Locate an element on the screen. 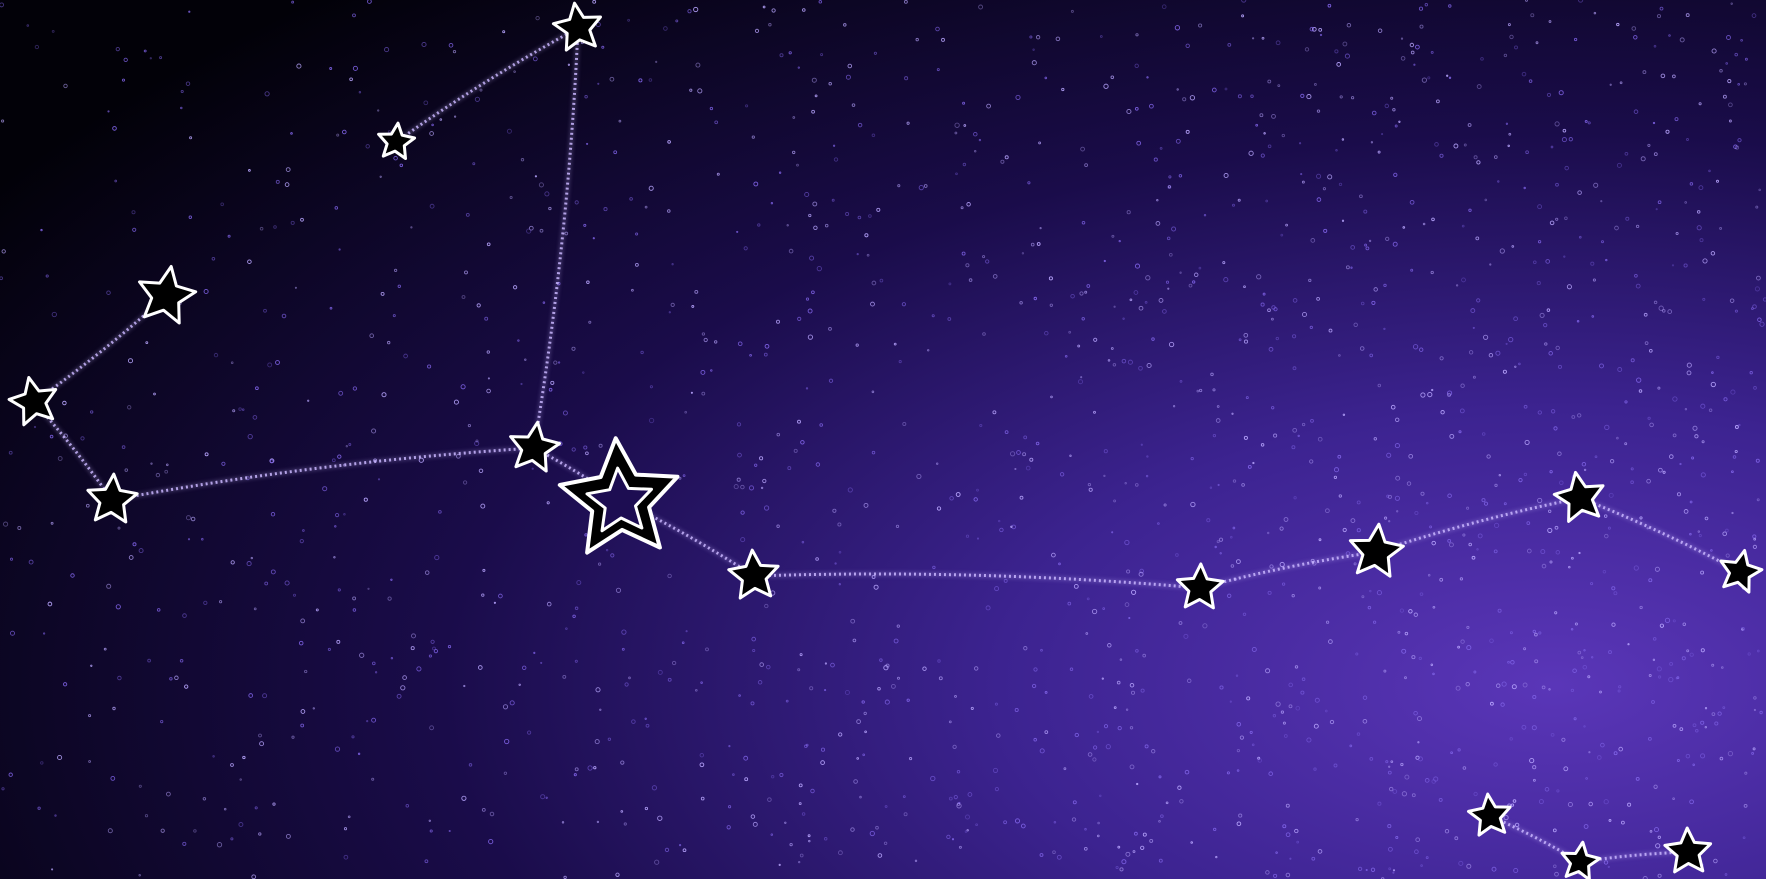 Image resolution: width=1766 pixels, height=879 pixels. constellation-line-h-i is located at coordinates (977, 581).